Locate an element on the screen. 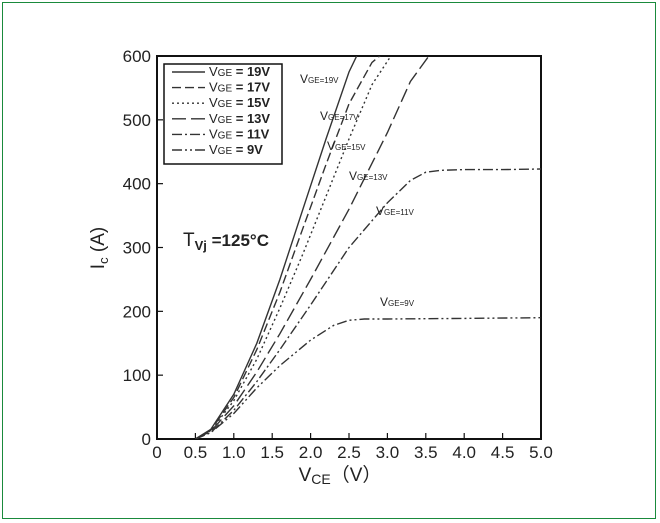 This screenshot has width=660, height=523. y-axis-title-main: I is located at coordinates (98, 266).